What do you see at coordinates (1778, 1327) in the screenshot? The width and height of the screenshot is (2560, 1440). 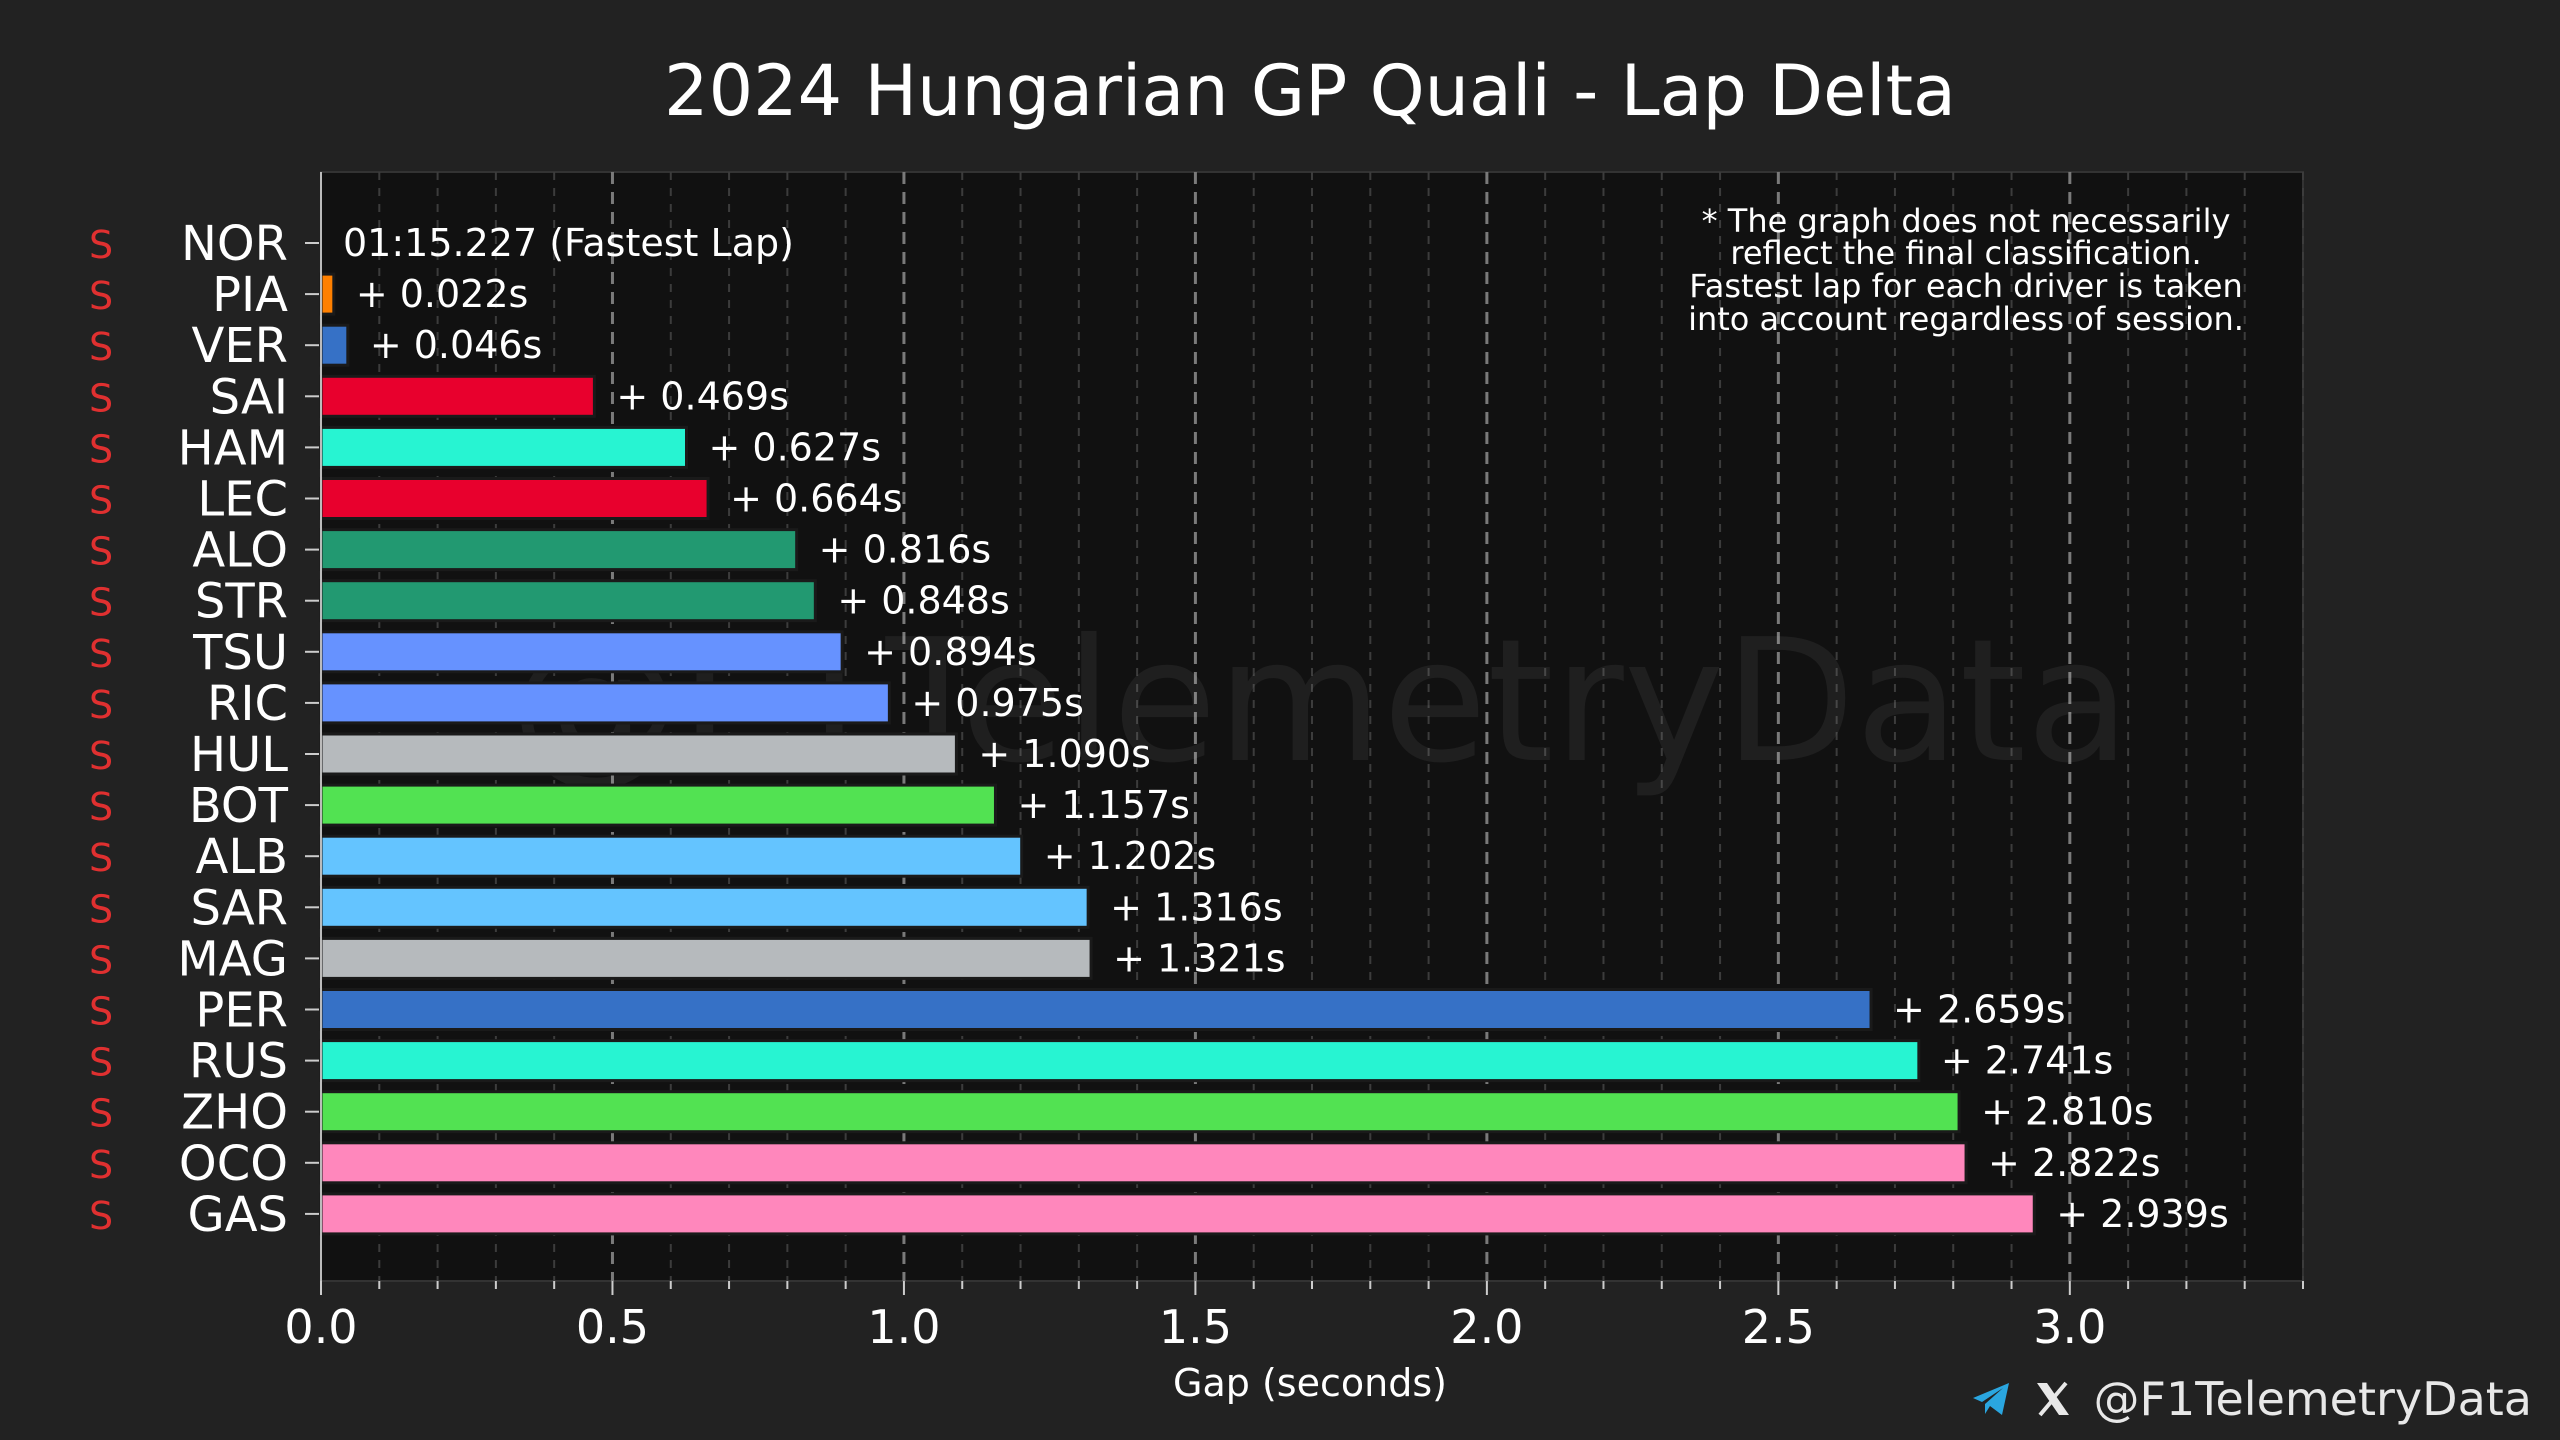 I see `x-tick-label: 2.5` at bounding box center [1778, 1327].